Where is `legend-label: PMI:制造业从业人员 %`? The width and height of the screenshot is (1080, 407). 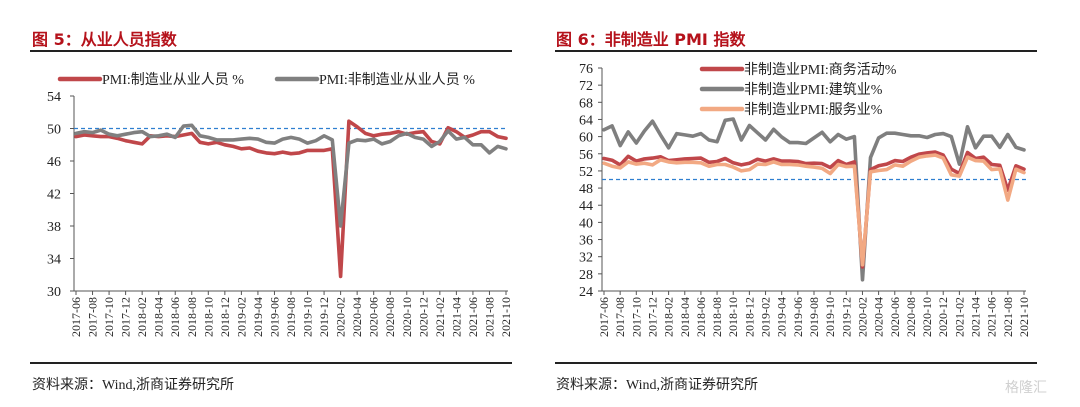 legend-label: PMI:制造业从业人员 % is located at coordinates (173, 80).